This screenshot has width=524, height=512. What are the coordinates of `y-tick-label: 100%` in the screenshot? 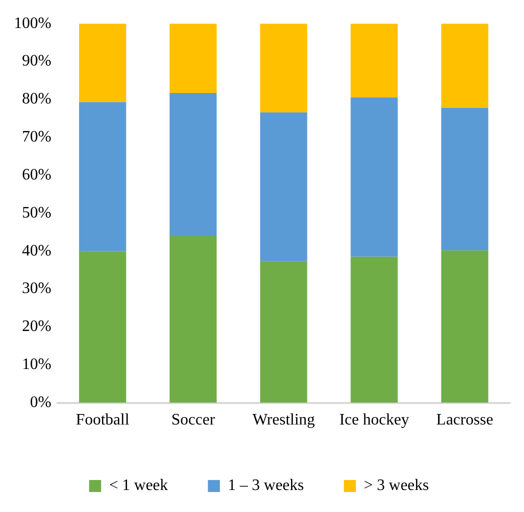 It's located at (33, 23).